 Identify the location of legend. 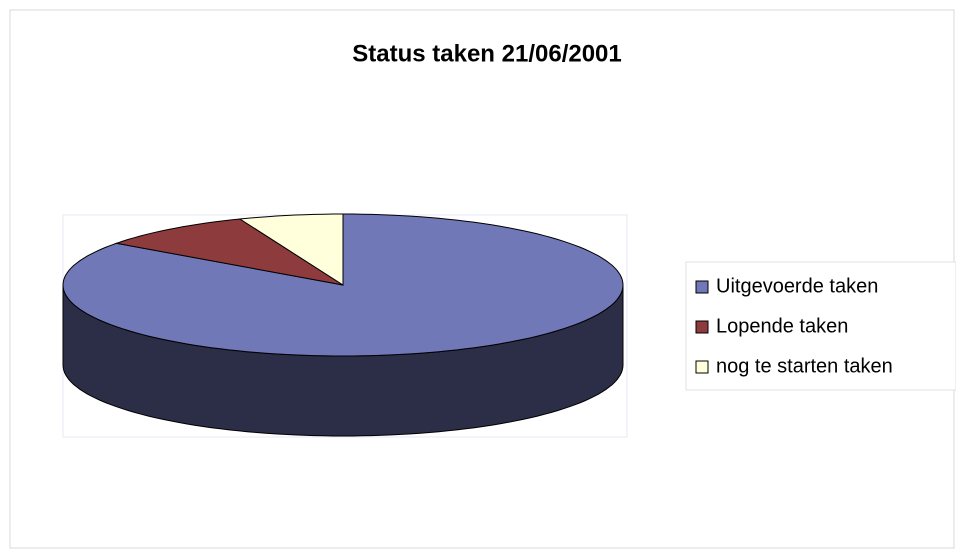
(820, 326).